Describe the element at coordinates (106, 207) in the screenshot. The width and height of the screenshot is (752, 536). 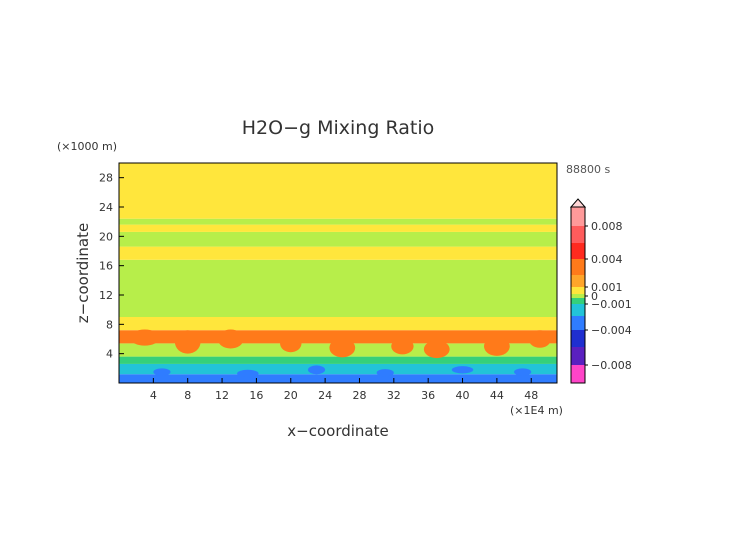
I see `y-tick-label: 24` at that location.